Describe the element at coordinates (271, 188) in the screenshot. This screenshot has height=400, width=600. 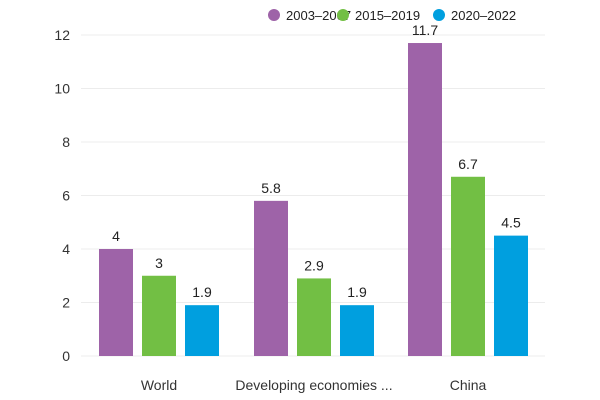
I see `data-label: 5.8` at that location.